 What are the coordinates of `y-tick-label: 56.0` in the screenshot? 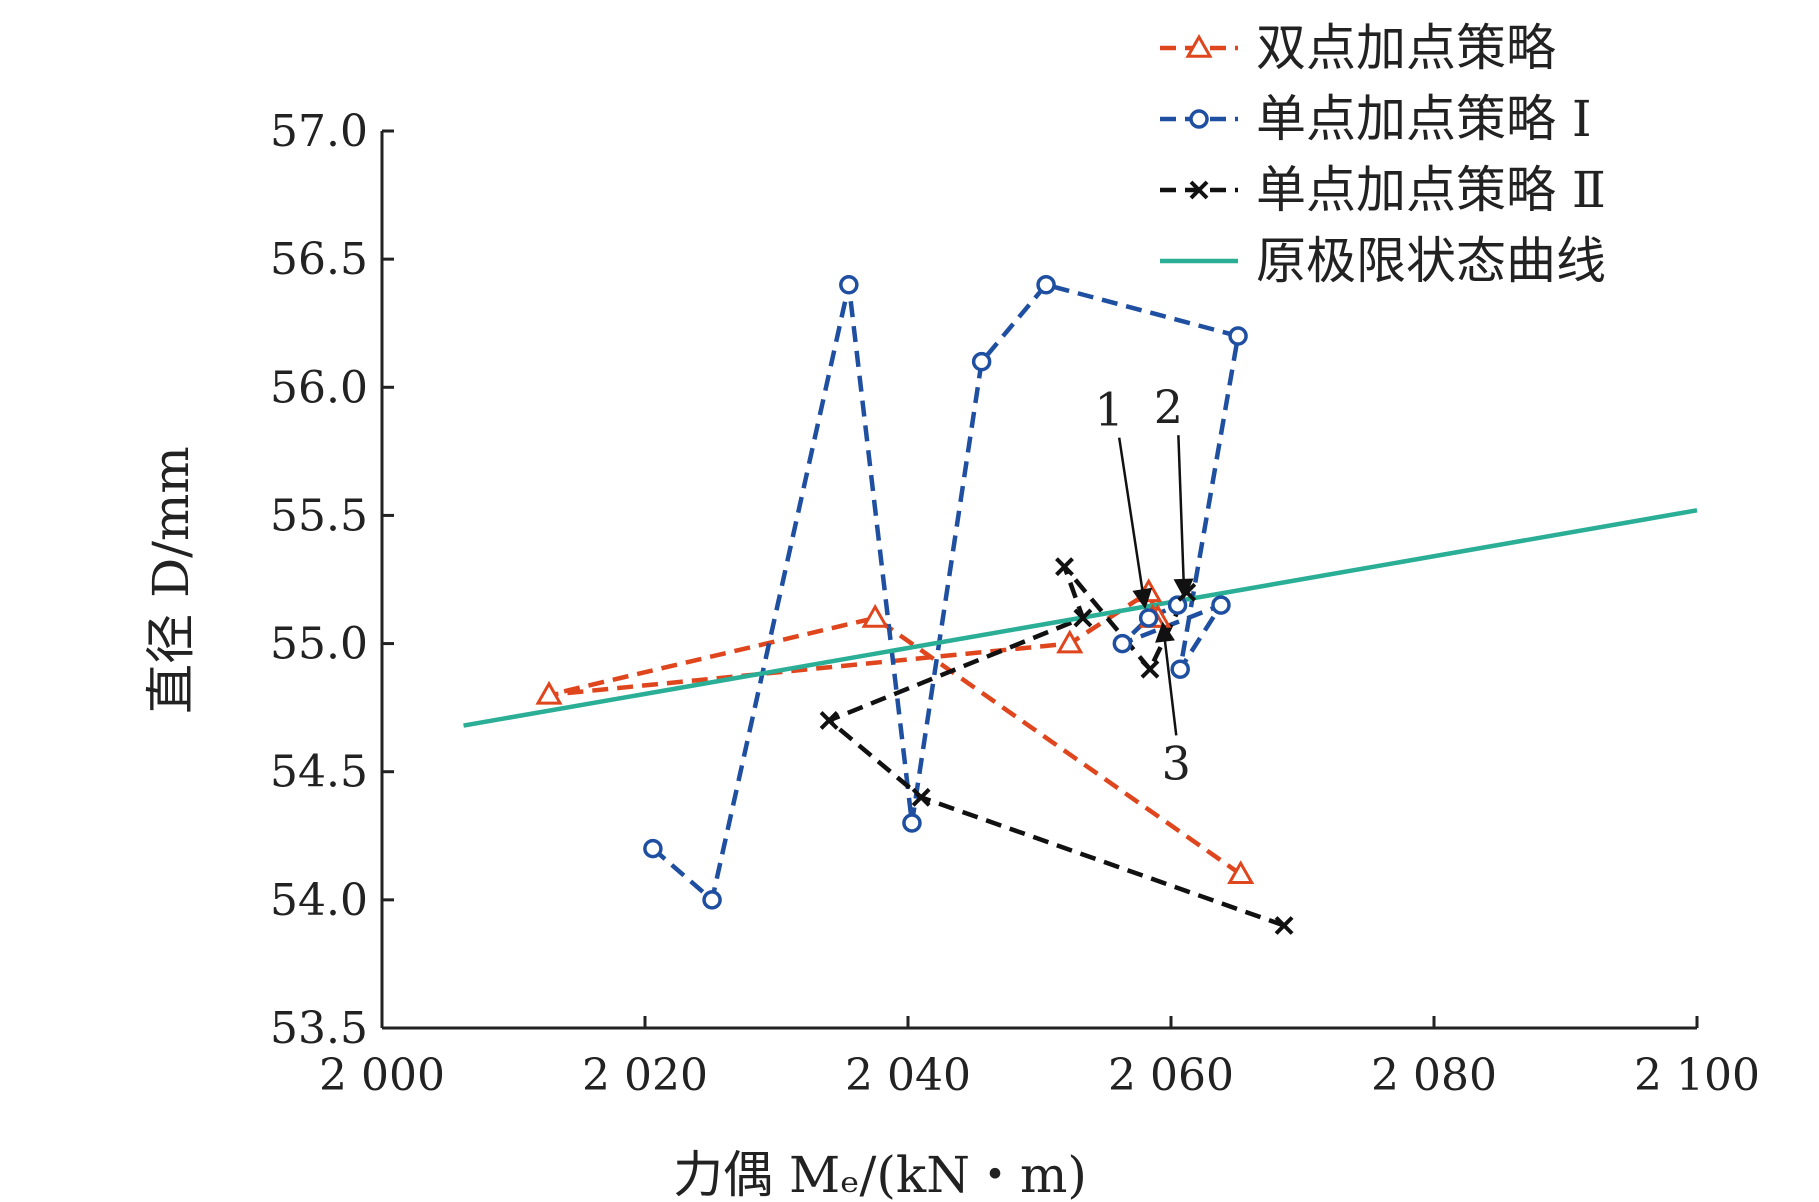 It's located at (319, 387).